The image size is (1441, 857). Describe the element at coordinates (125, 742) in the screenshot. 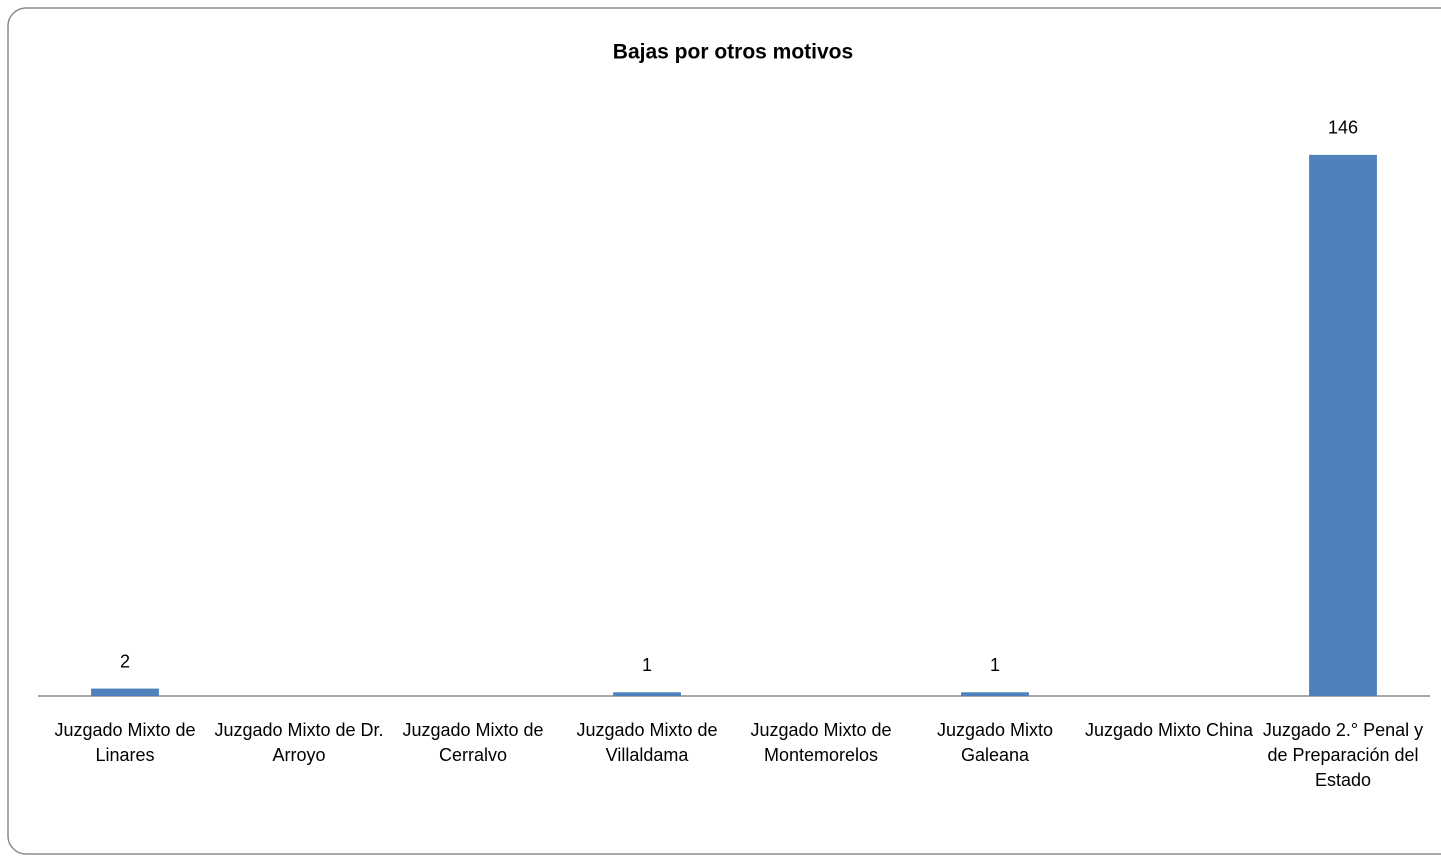

I see `x-tick-label: Juzgado Mixto de Linares` at that location.